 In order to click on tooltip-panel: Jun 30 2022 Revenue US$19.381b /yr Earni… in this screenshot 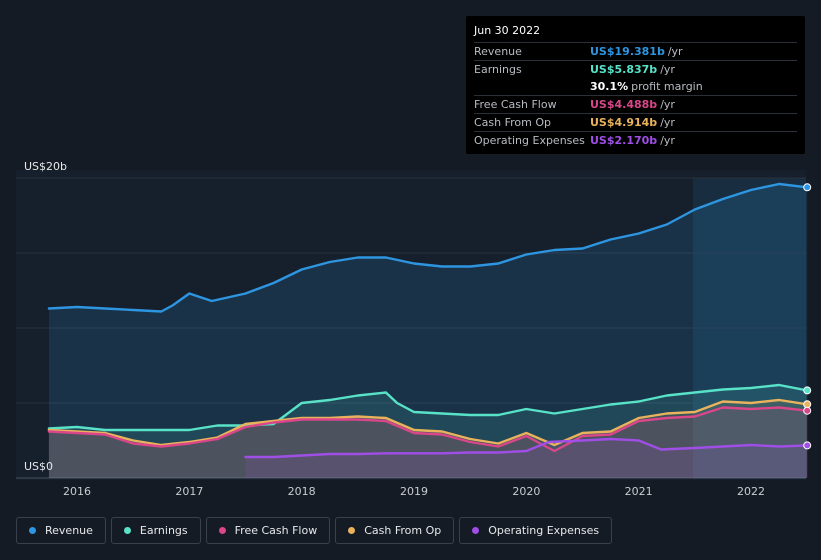, I will do `click(635, 85)`.